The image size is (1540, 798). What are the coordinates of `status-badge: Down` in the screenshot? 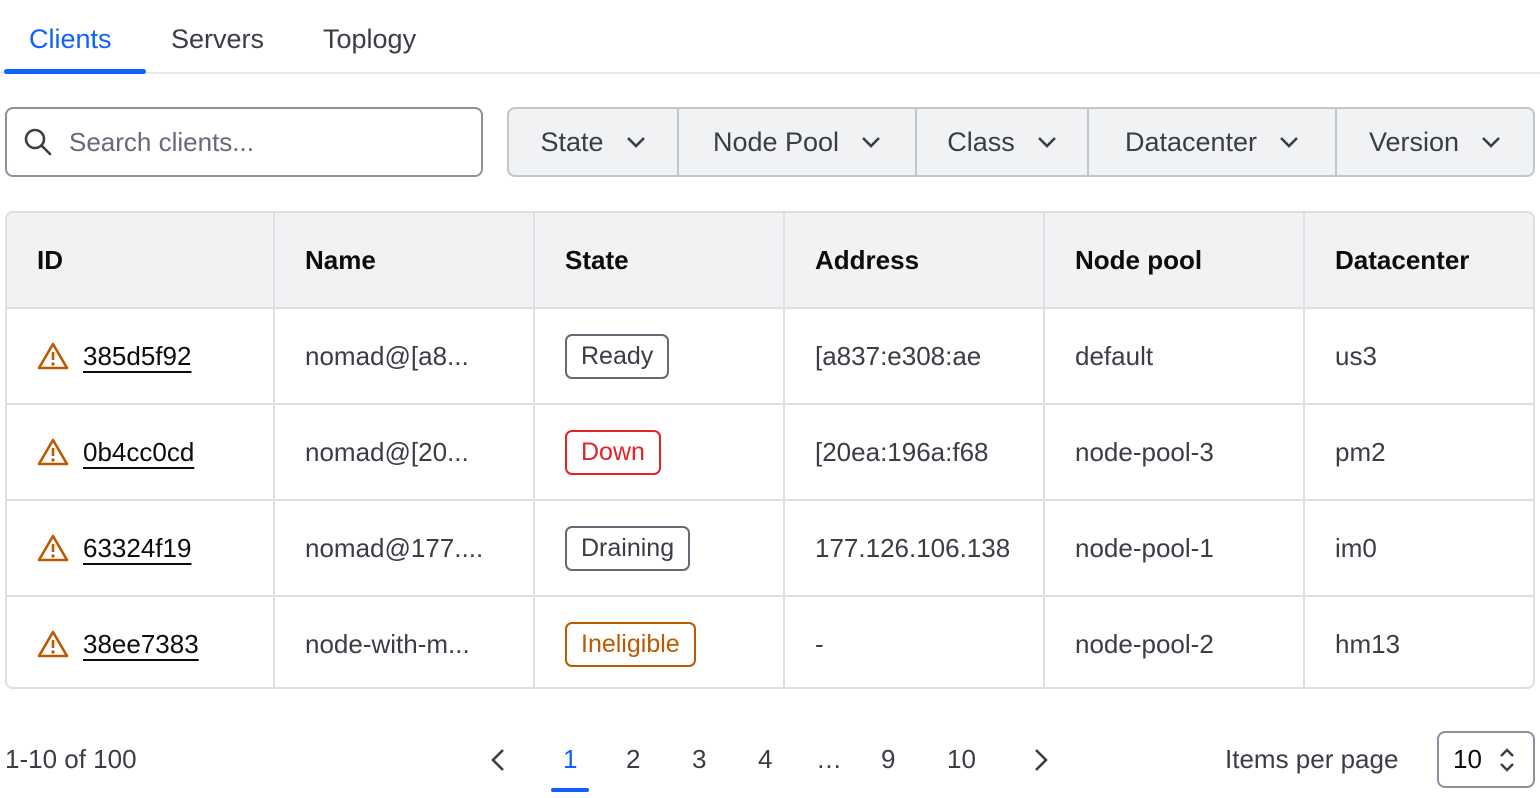 It's located at (613, 452).